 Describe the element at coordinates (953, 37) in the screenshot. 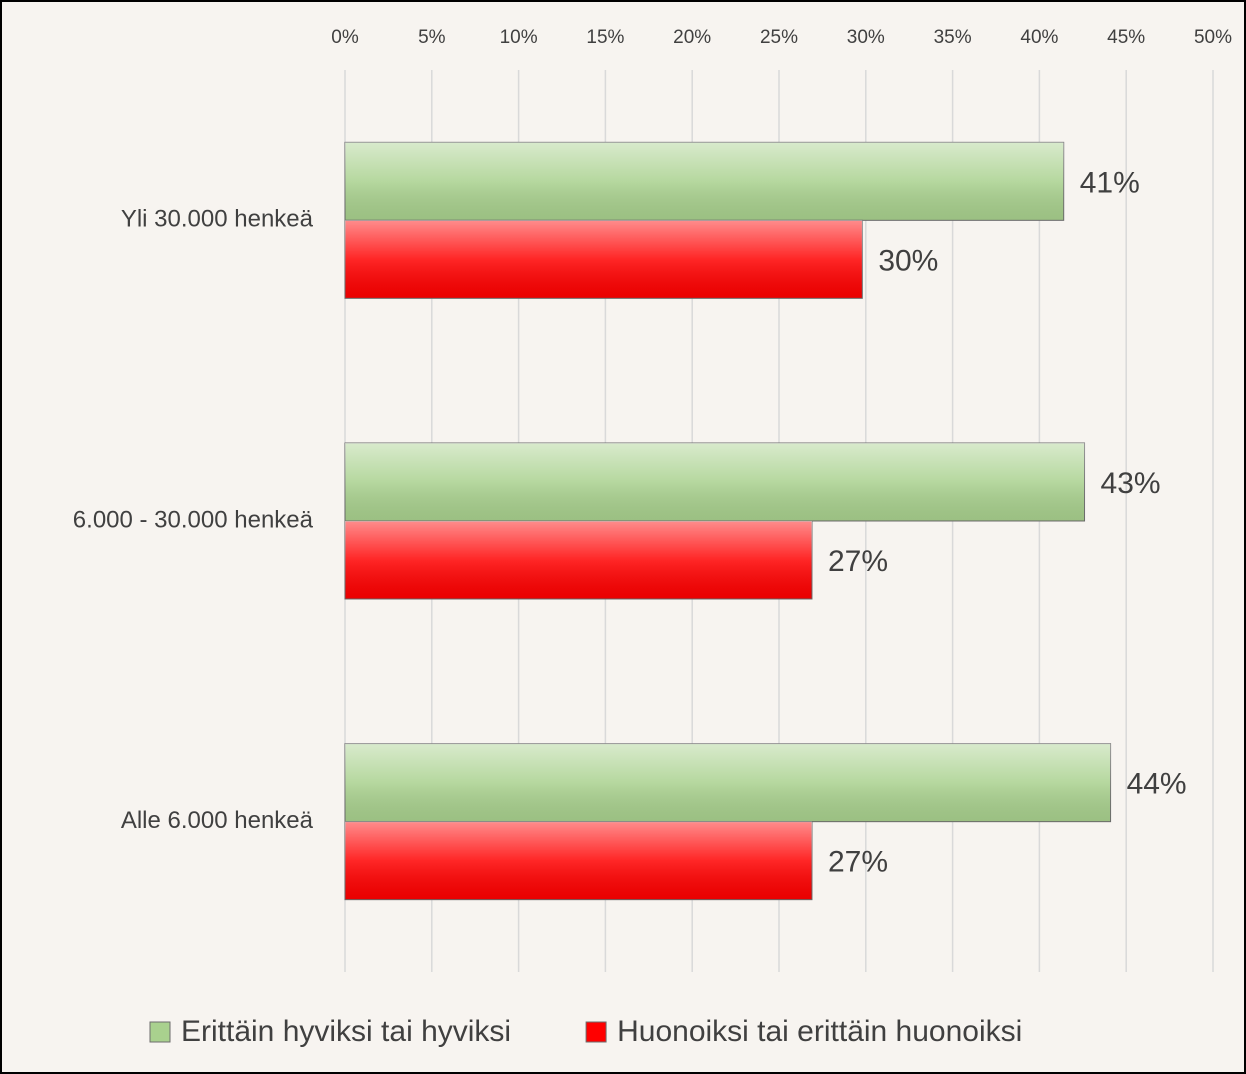

I see `x-tick-label: 35%` at that location.